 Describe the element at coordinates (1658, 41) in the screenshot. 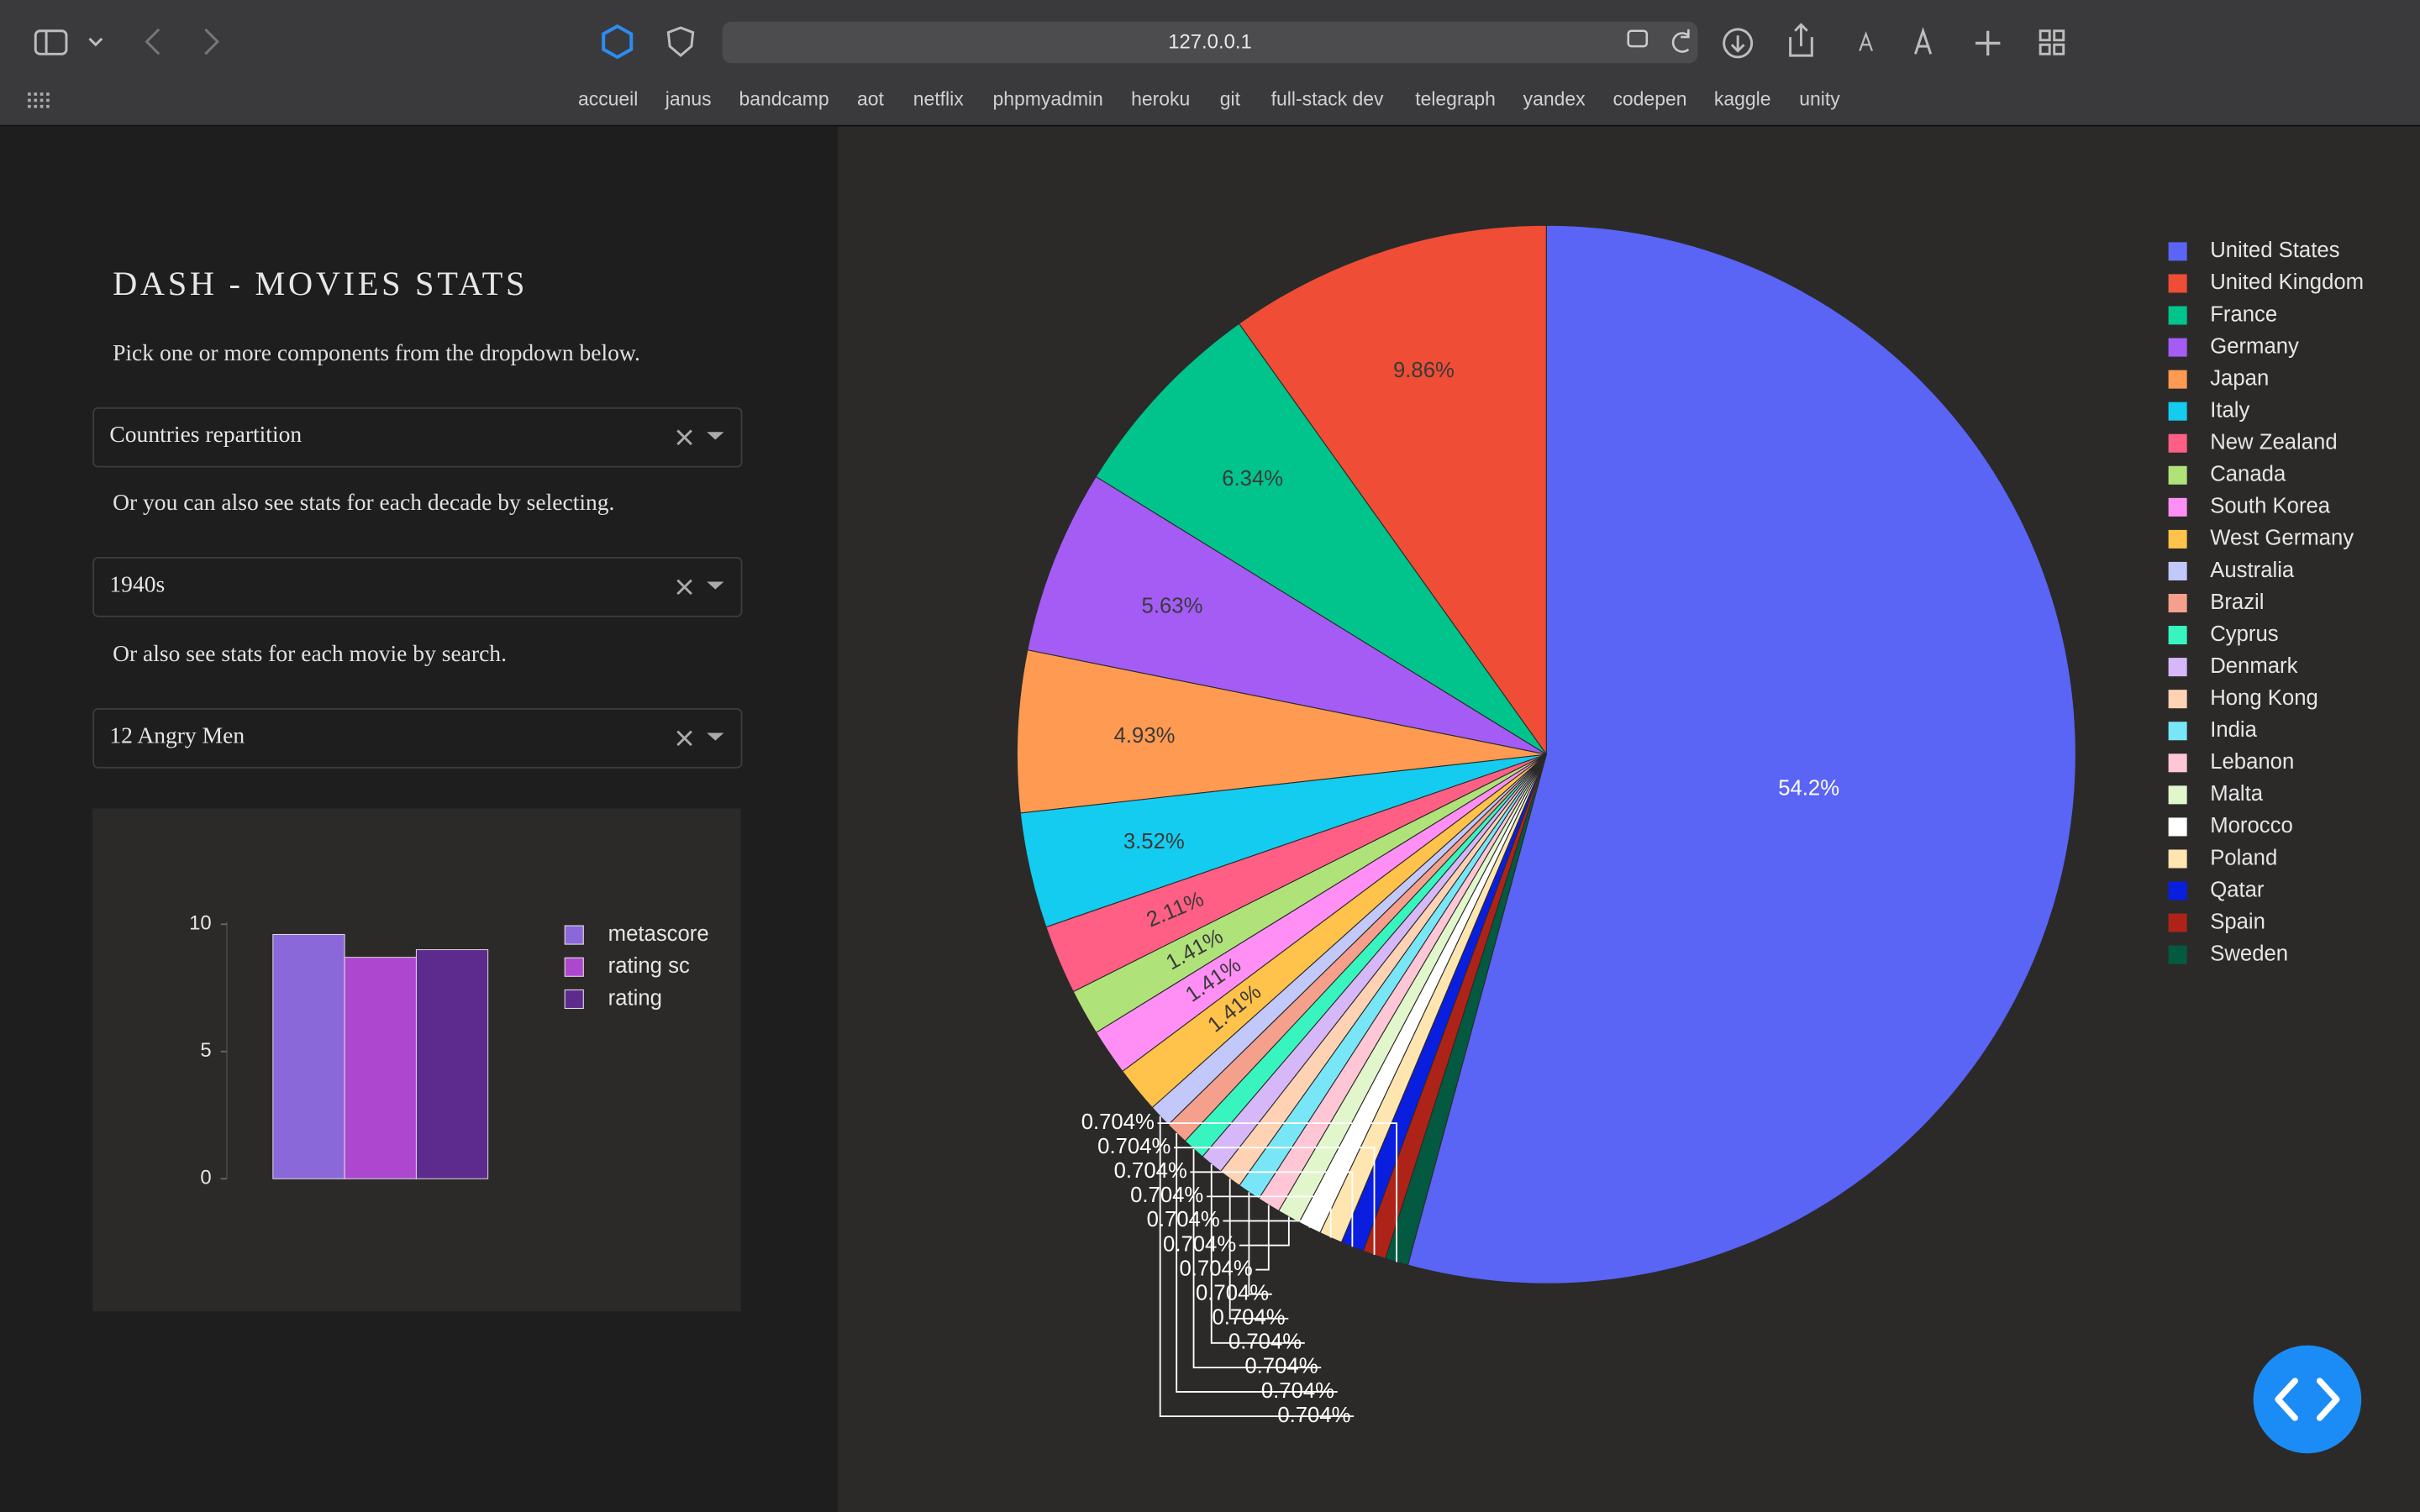

I see `address-bar-icons` at that location.